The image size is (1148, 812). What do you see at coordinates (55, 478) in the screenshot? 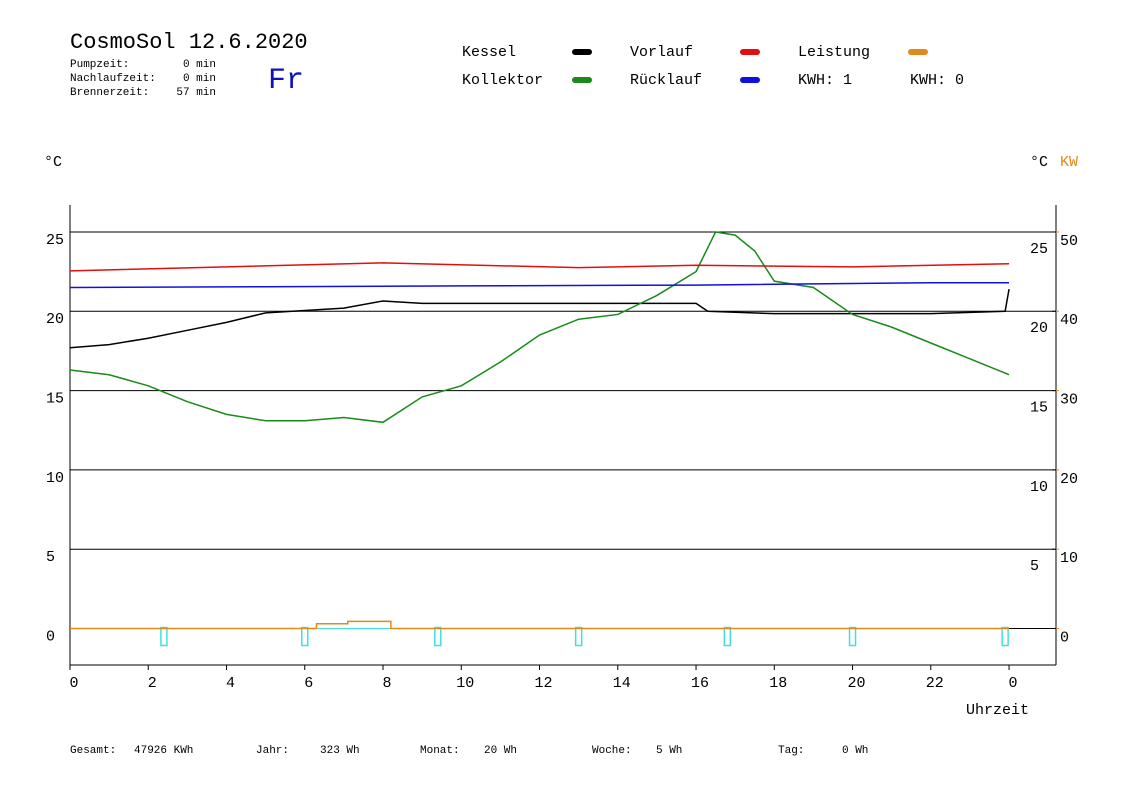
I see `y-tick-label: 10` at bounding box center [55, 478].